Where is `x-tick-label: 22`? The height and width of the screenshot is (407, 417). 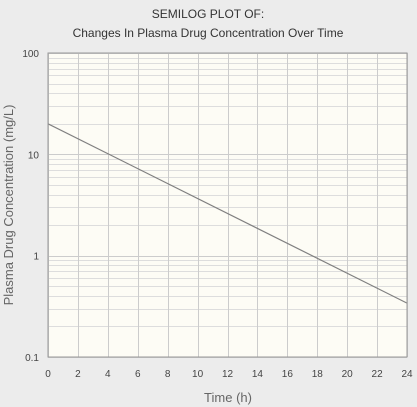 x-tick-label: 22 is located at coordinates (378, 374).